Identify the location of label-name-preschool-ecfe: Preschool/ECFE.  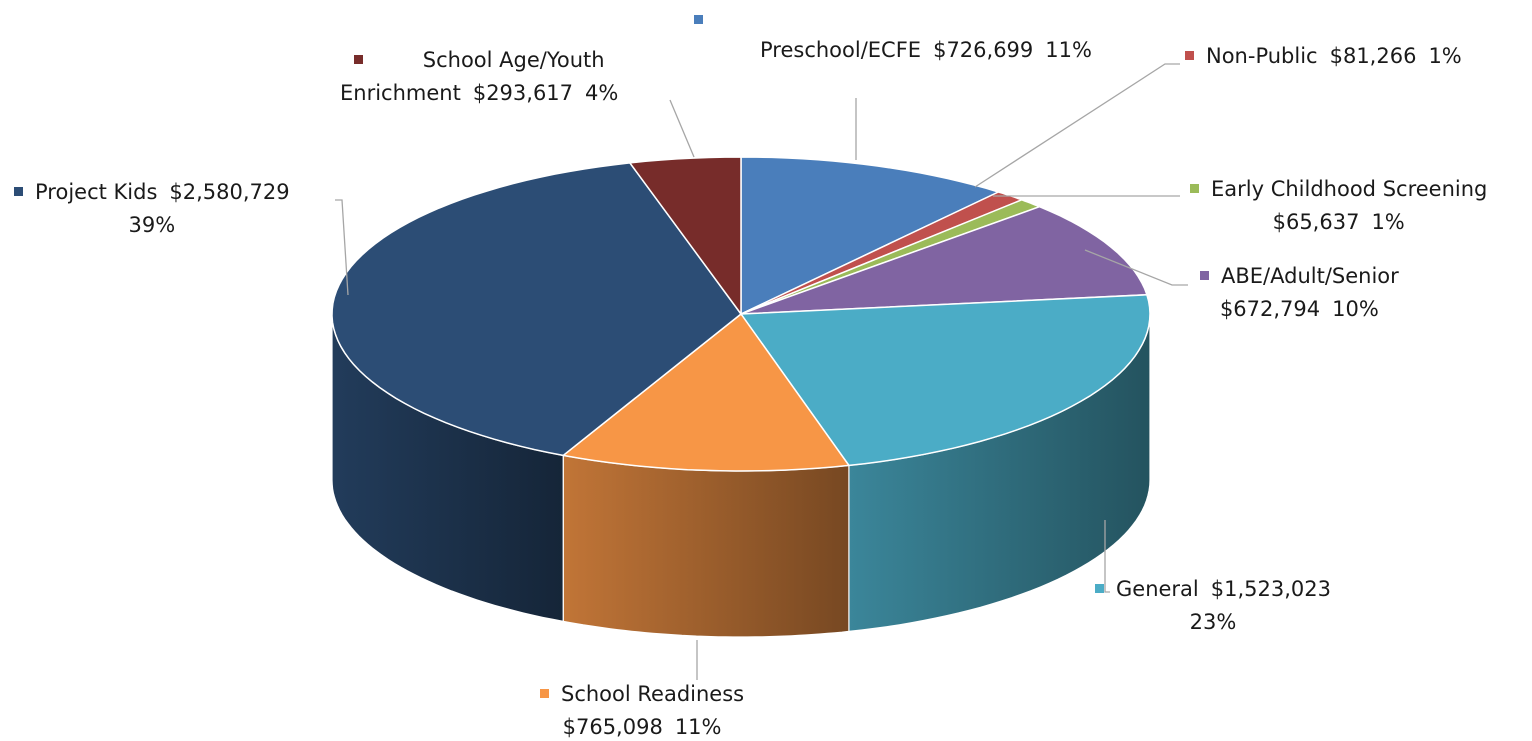
(841, 50).